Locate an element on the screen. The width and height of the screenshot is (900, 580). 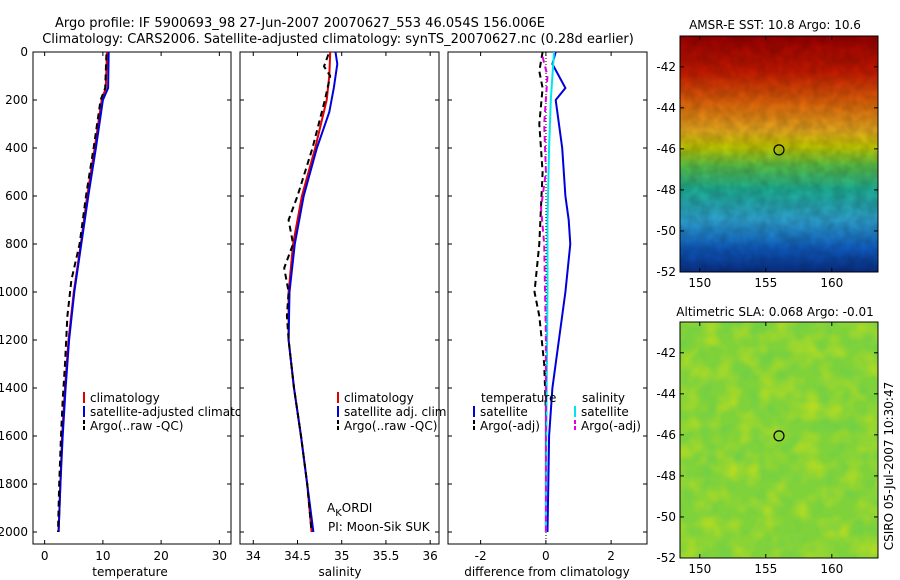
y-tick-label: 1600 is located at coordinates (14, 436).